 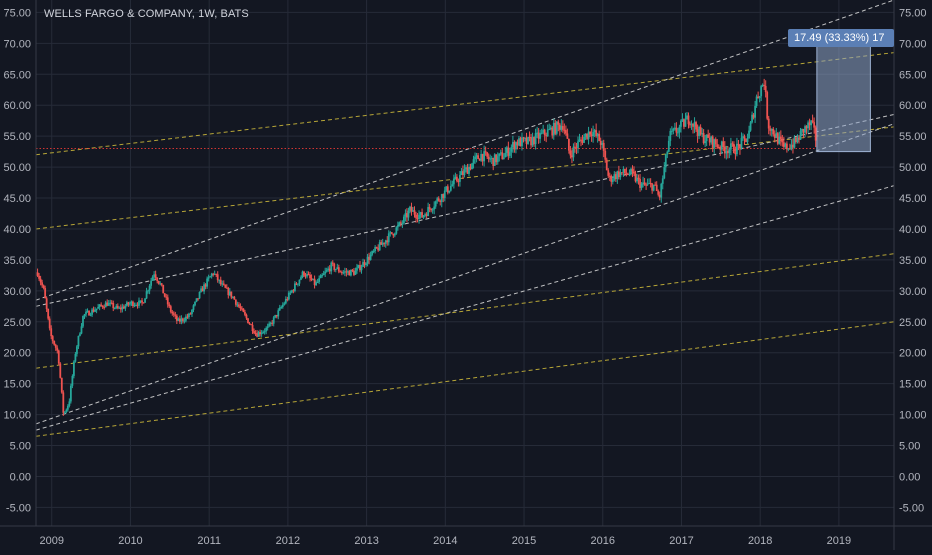 What do you see at coordinates (681, 541) in the screenshot?
I see `x-tick-label: 2017` at bounding box center [681, 541].